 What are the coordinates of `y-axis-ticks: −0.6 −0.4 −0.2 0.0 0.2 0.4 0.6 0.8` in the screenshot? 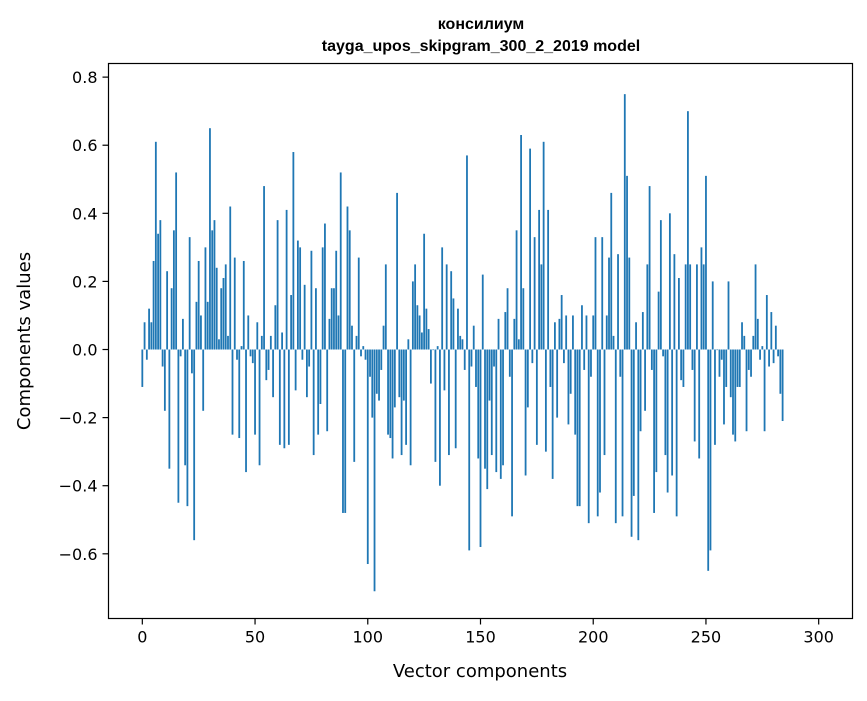 It's located at (84, 316).